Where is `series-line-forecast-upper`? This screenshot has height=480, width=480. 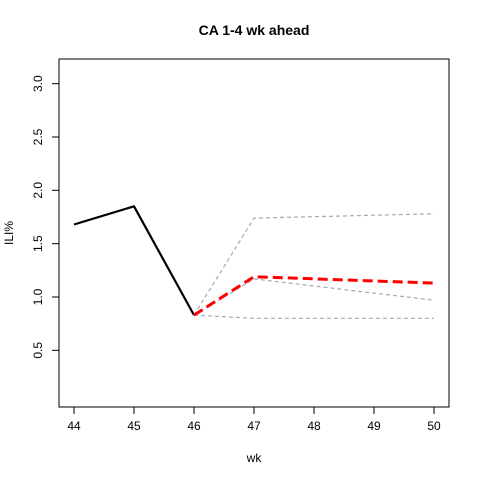 series-line-forecast-upper is located at coordinates (314, 264).